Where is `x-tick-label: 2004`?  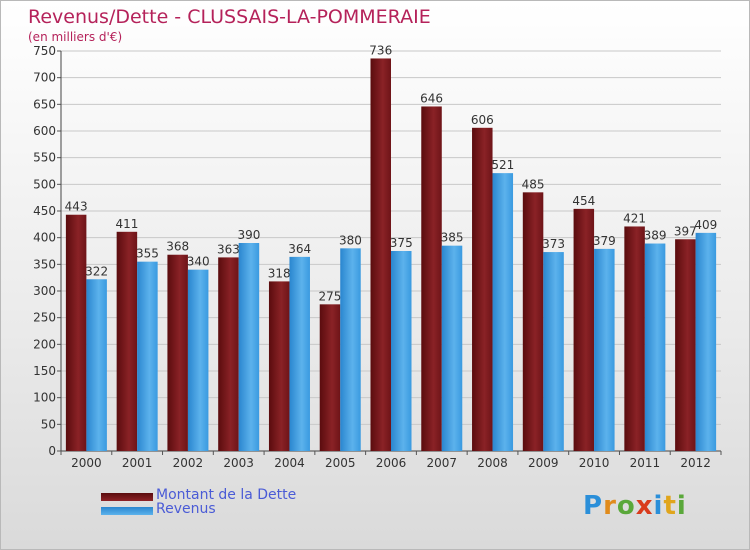 x-tick-label: 2004 is located at coordinates (289, 463).